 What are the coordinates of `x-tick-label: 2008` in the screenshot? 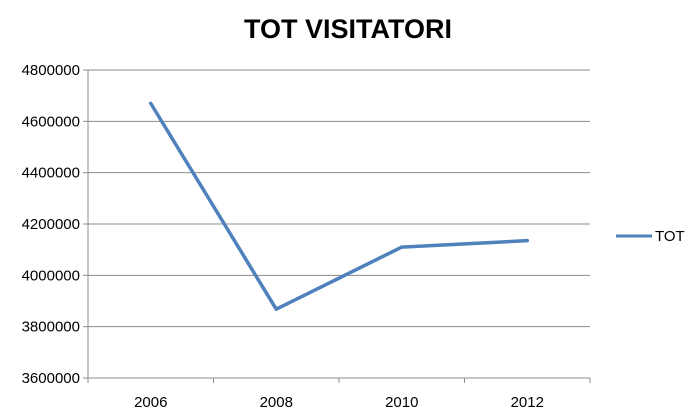 It's located at (276, 402).